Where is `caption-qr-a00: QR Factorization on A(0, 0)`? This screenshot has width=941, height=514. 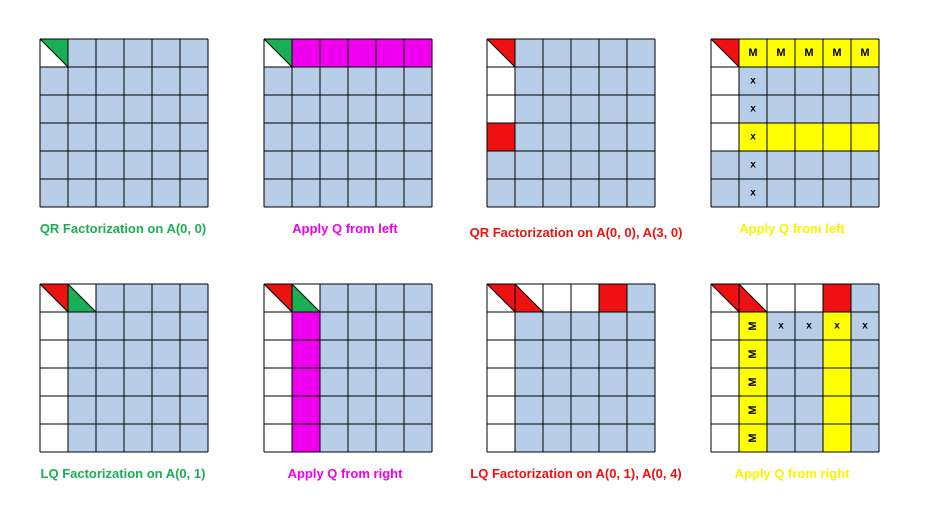 caption-qr-a00: QR Factorization on A(0, 0) is located at coordinates (123, 228).